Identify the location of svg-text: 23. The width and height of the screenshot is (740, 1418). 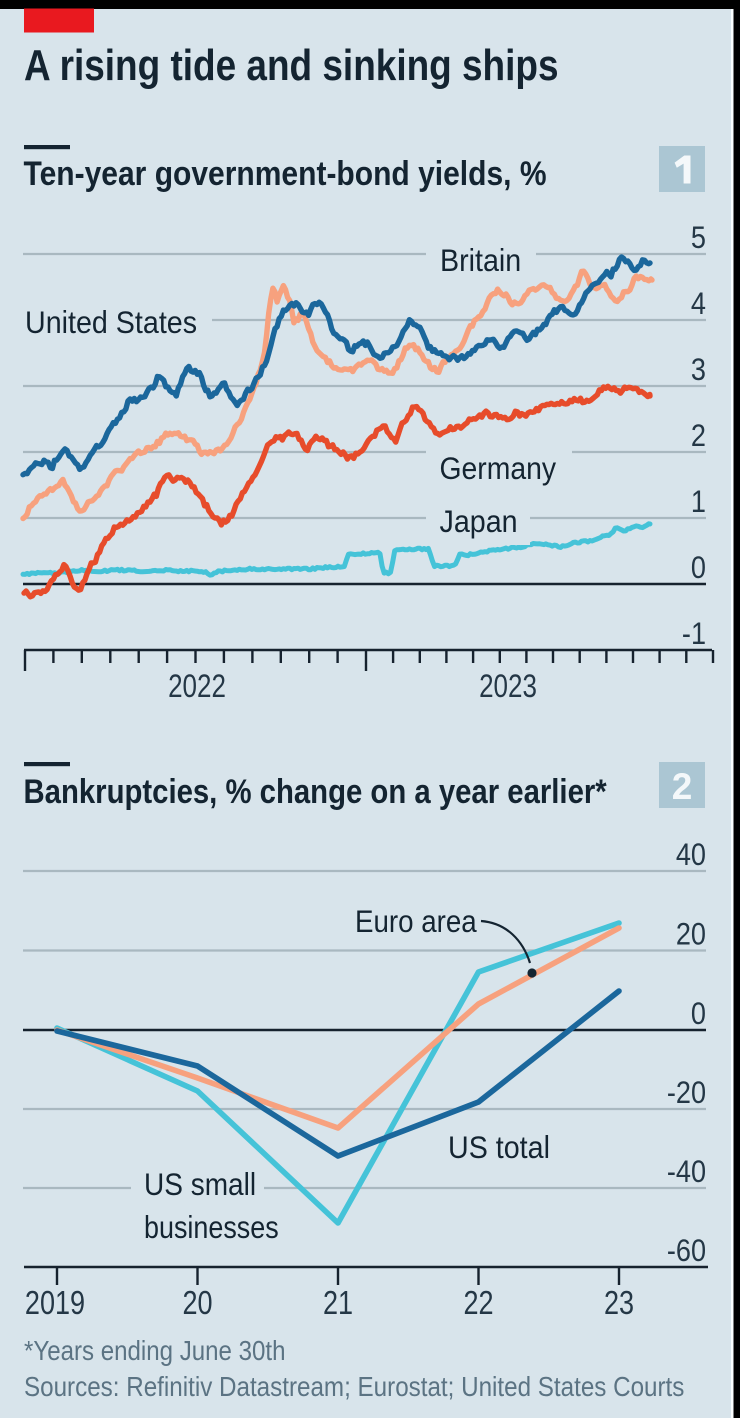
(619, 1304).